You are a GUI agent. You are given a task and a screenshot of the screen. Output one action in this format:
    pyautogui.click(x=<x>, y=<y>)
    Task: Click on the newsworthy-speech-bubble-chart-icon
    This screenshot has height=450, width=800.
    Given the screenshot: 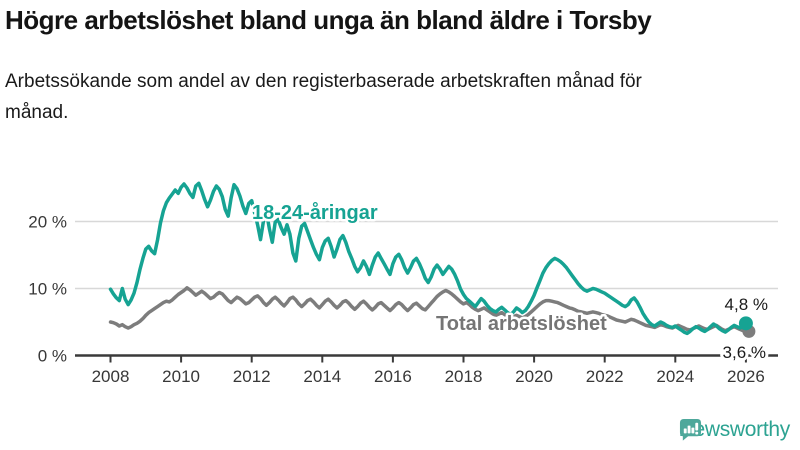 What is the action you would take?
    pyautogui.click(x=690, y=429)
    